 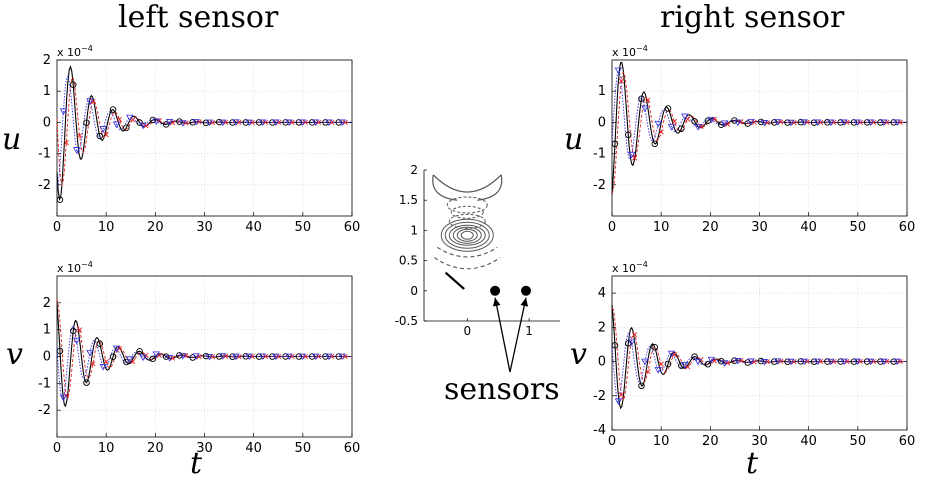 I want to click on y-tick-label: -4, so click(x=599, y=430).